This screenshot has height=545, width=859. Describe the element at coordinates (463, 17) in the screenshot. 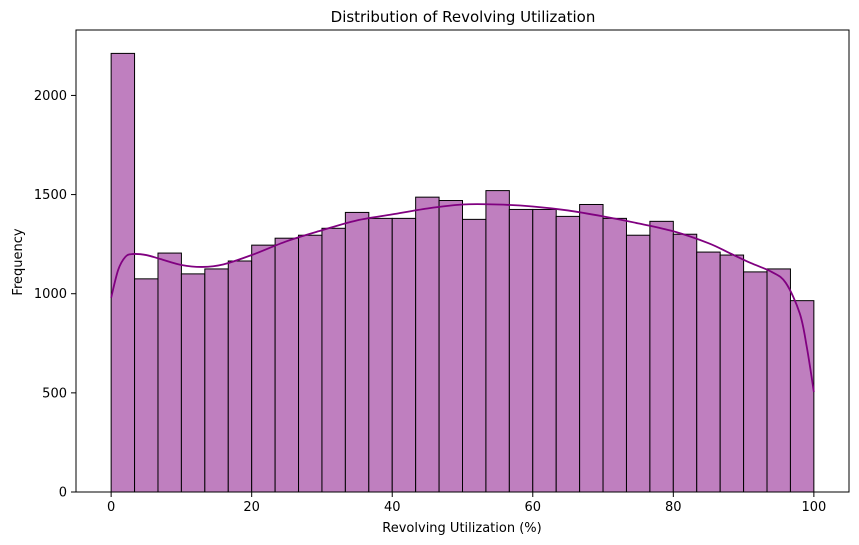

I see `chart-title: Distribution of Revolving Utilization` at that location.